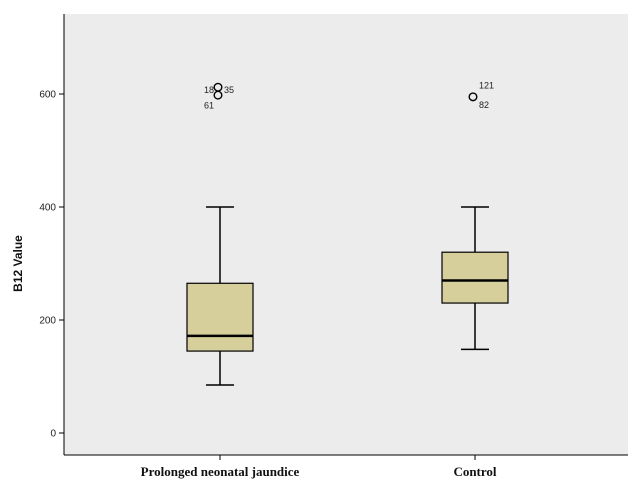 This screenshot has height=482, width=628. Describe the element at coordinates (229, 90) in the screenshot. I see `outlier-label: 35` at that location.